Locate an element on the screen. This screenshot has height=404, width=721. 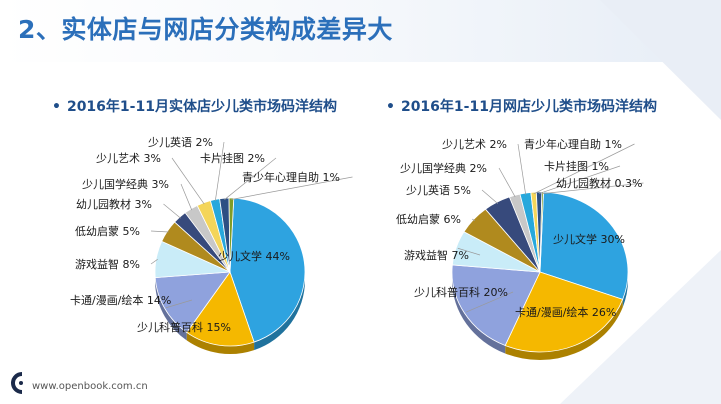
chart-title-online: • 2016年1-11月网店少儿类市场码洋结构 is located at coordinates (521, 106).